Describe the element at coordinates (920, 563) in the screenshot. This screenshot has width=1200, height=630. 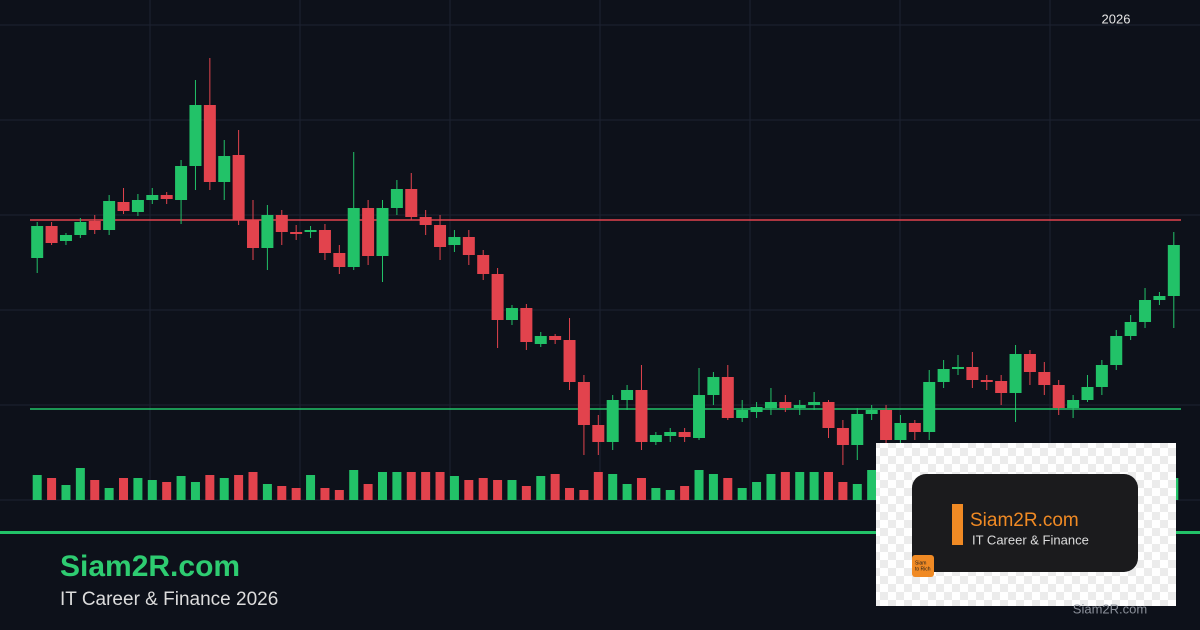
I see `badge-logo-text: Siam` at that location.